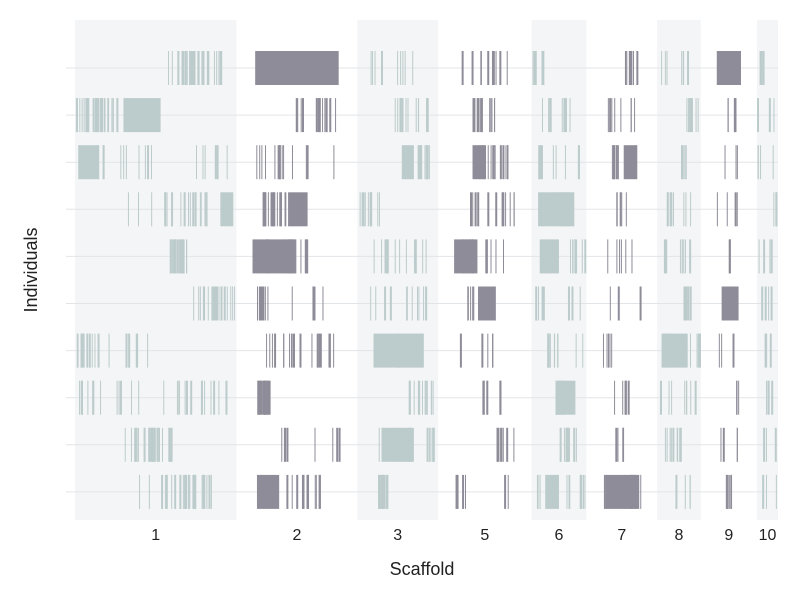  What do you see at coordinates (484, 535) in the screenshot?
I see `scaffold-tick-label-5: 5` at bounding box center [484, 535].